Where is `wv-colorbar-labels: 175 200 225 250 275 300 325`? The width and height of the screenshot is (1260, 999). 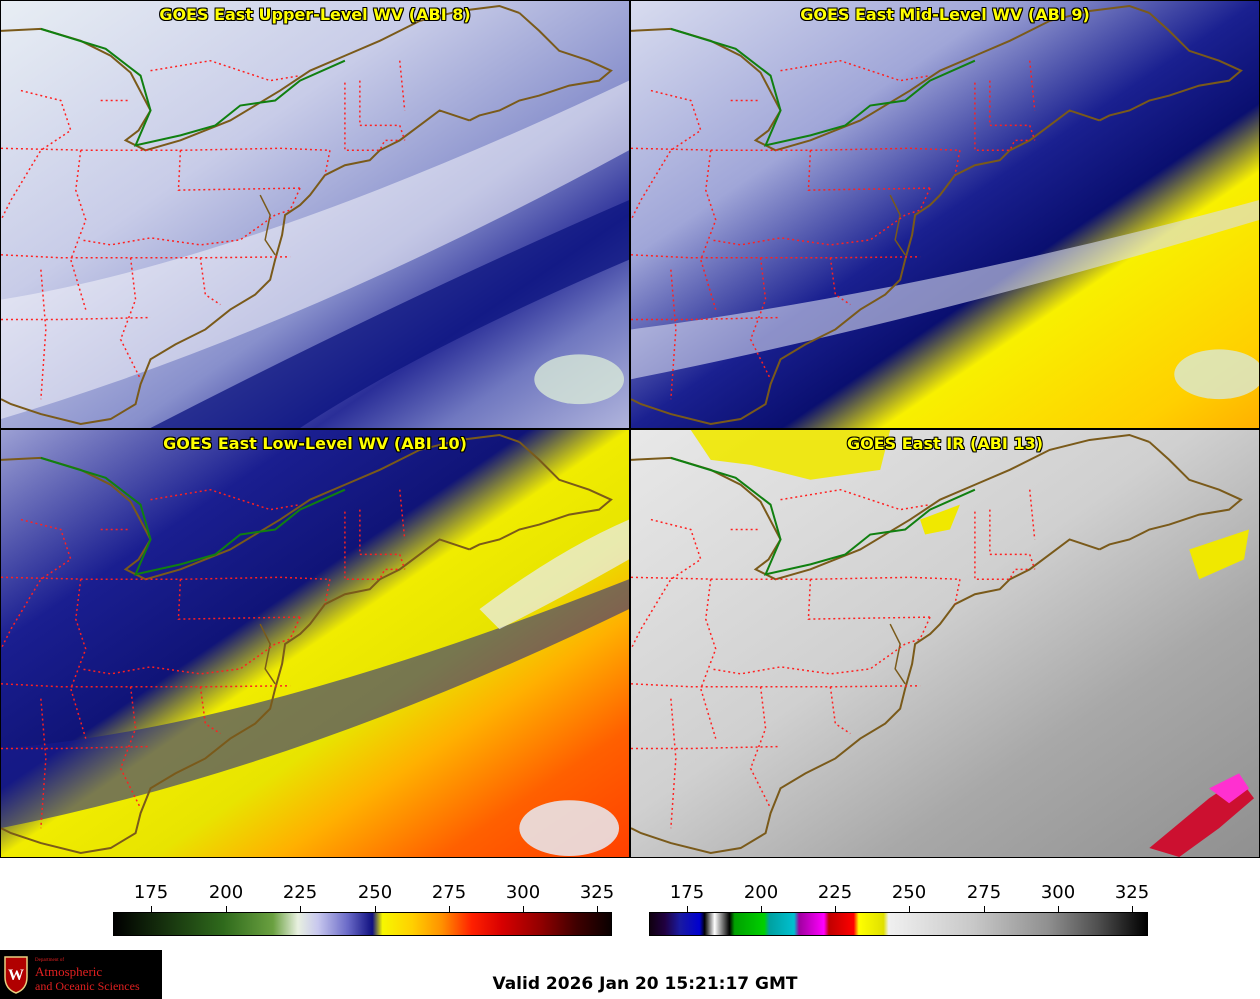
wv-colorbar-labels: 175 200 225 250 275 300 325 is located at coordinates (364, 893).